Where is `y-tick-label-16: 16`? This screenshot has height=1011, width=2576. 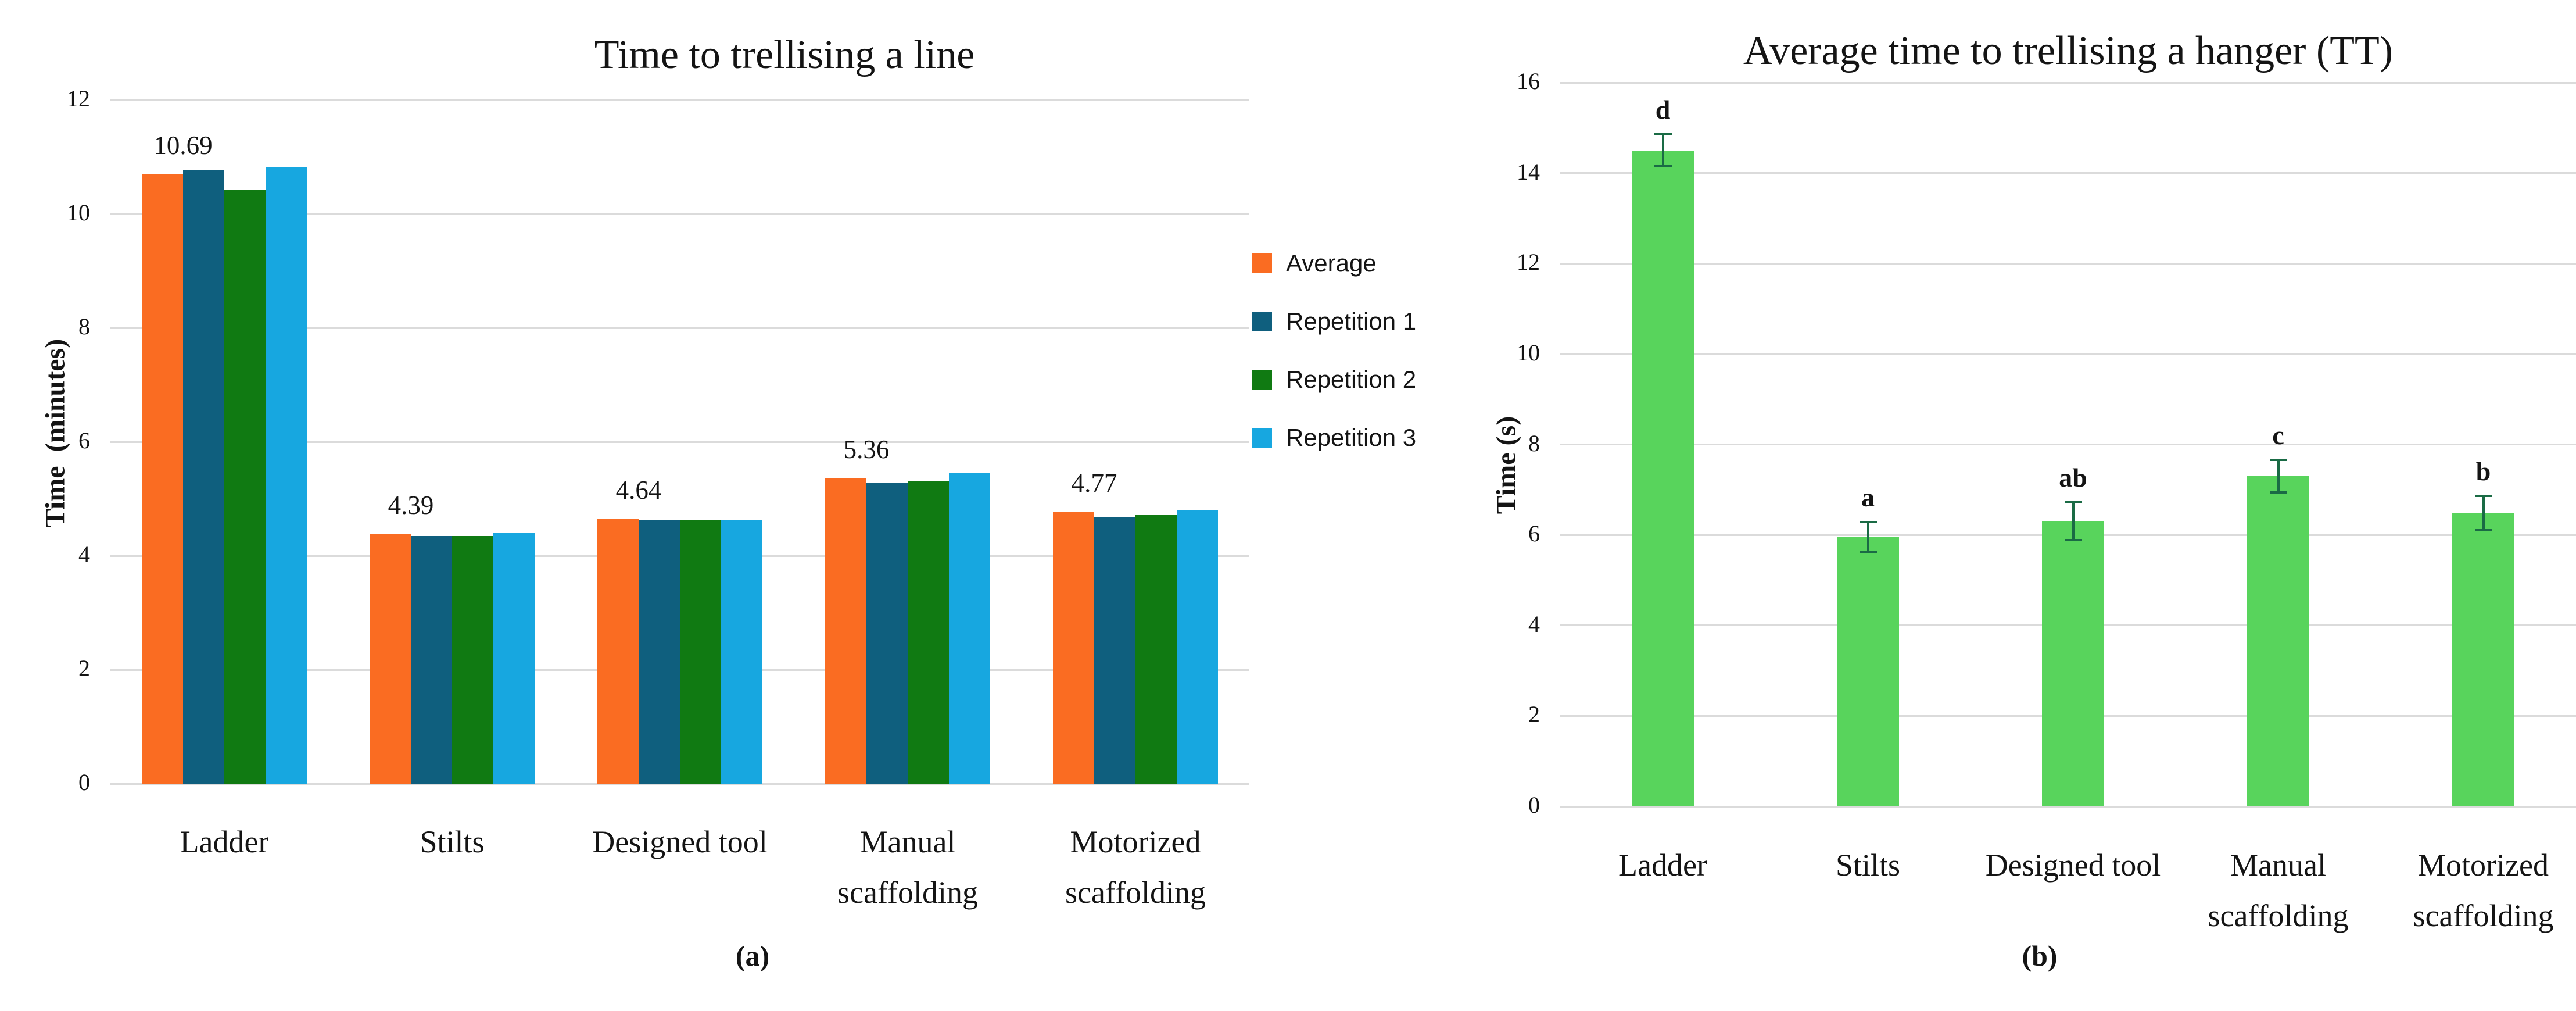
y-tick-label-16: 16 is located at coordinates (1528, 81).